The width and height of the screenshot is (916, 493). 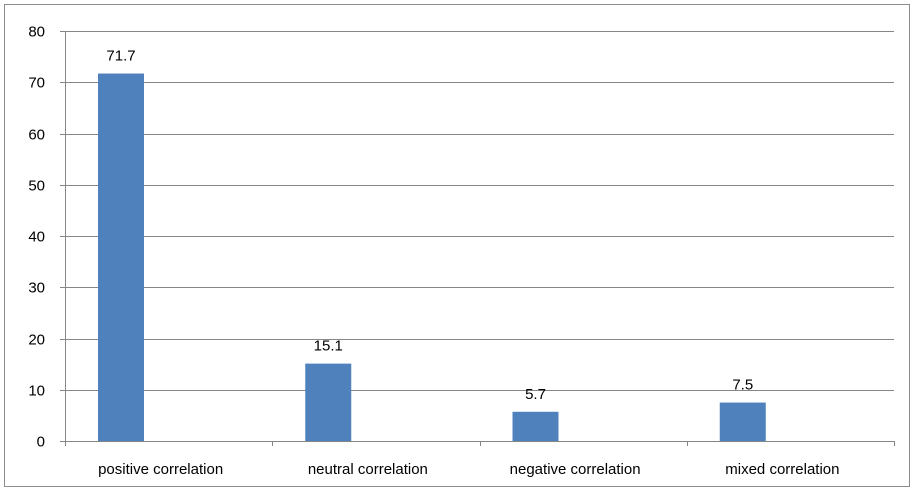 What do you see at coordinates (160, 469) in the screenshot?
I see `x-tick-label: positive correlation` at bounding box center [160, 469].